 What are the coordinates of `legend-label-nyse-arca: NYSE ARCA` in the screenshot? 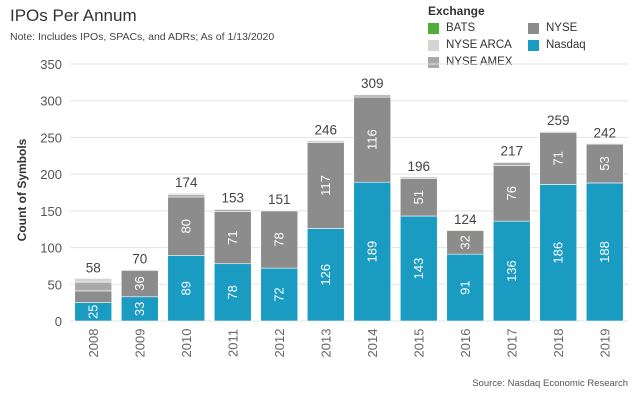 It's located at (479, 45).